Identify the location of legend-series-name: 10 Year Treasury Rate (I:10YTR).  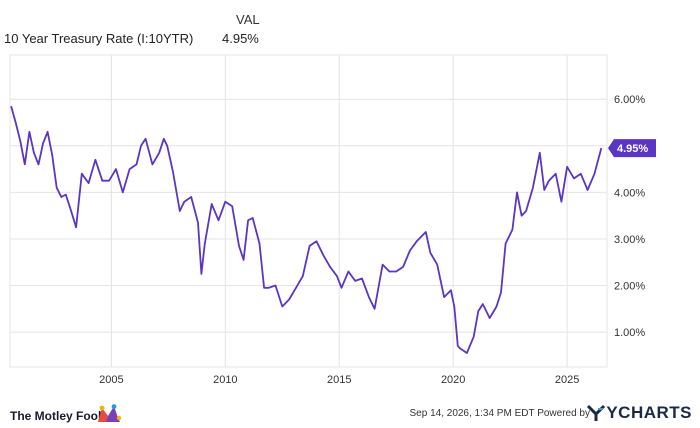
(99, 38).